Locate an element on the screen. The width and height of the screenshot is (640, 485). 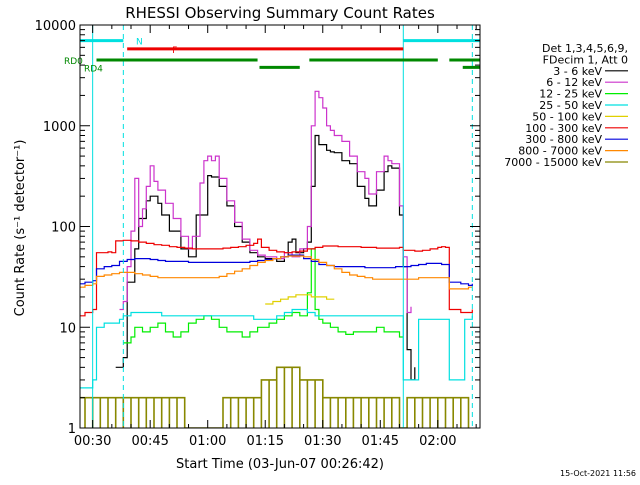
flag-label-f: F is located at coordinates (174, 51).